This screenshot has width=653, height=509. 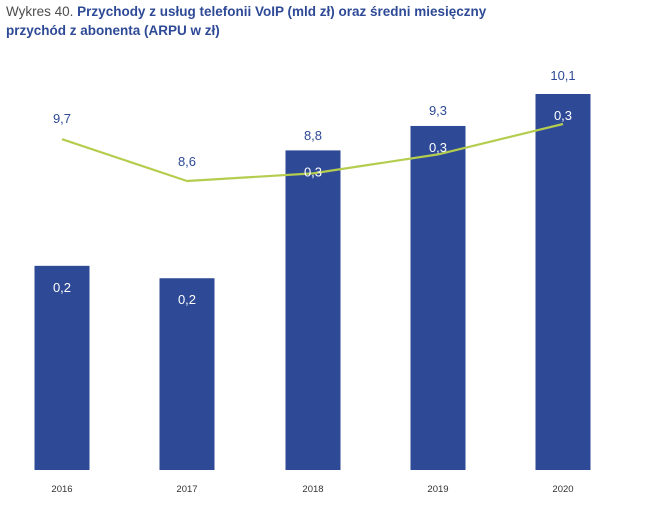 I want to click on x-tick-2019: 2019, so click(x=437, y=489).